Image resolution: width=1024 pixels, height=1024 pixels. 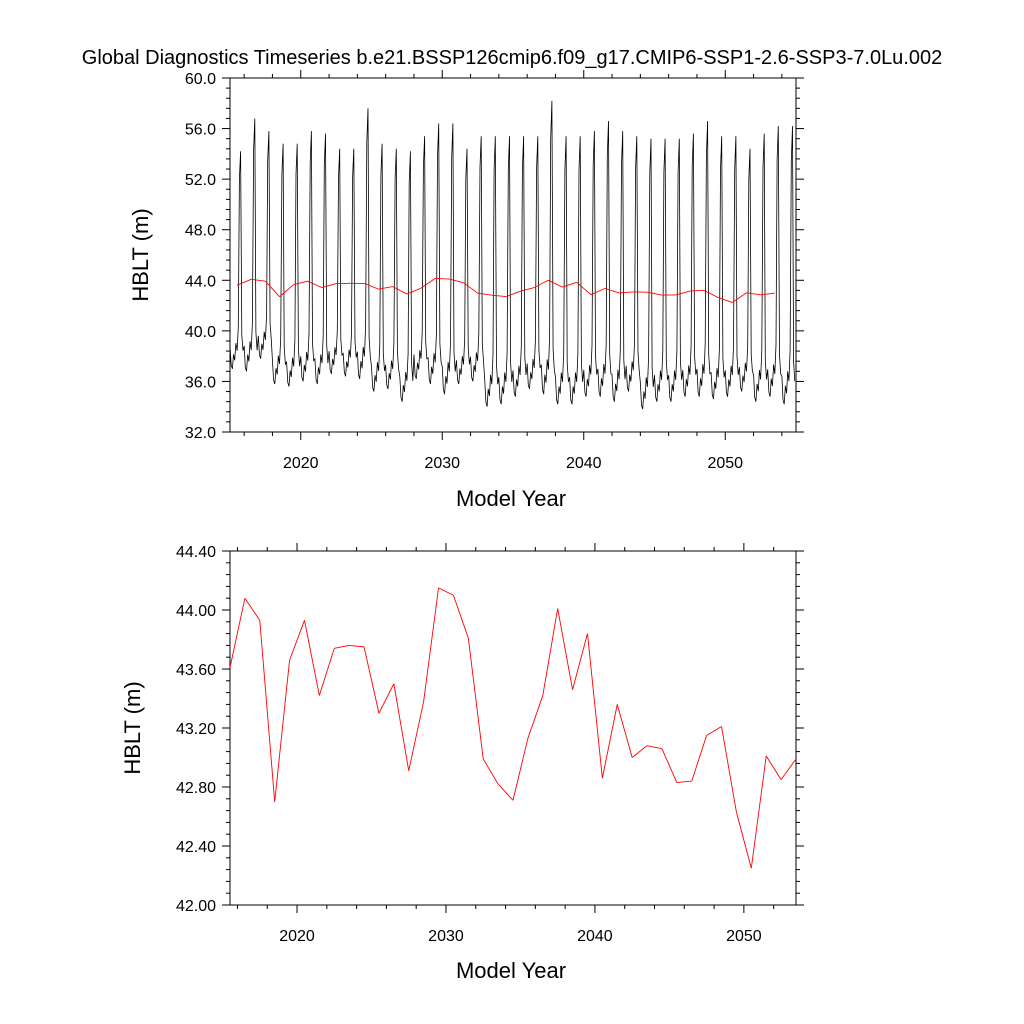 What do you see at coordinates (200, 180) in the screenshot?
I see `y-tick-label: 52.0` at bounding box center [200, 180].